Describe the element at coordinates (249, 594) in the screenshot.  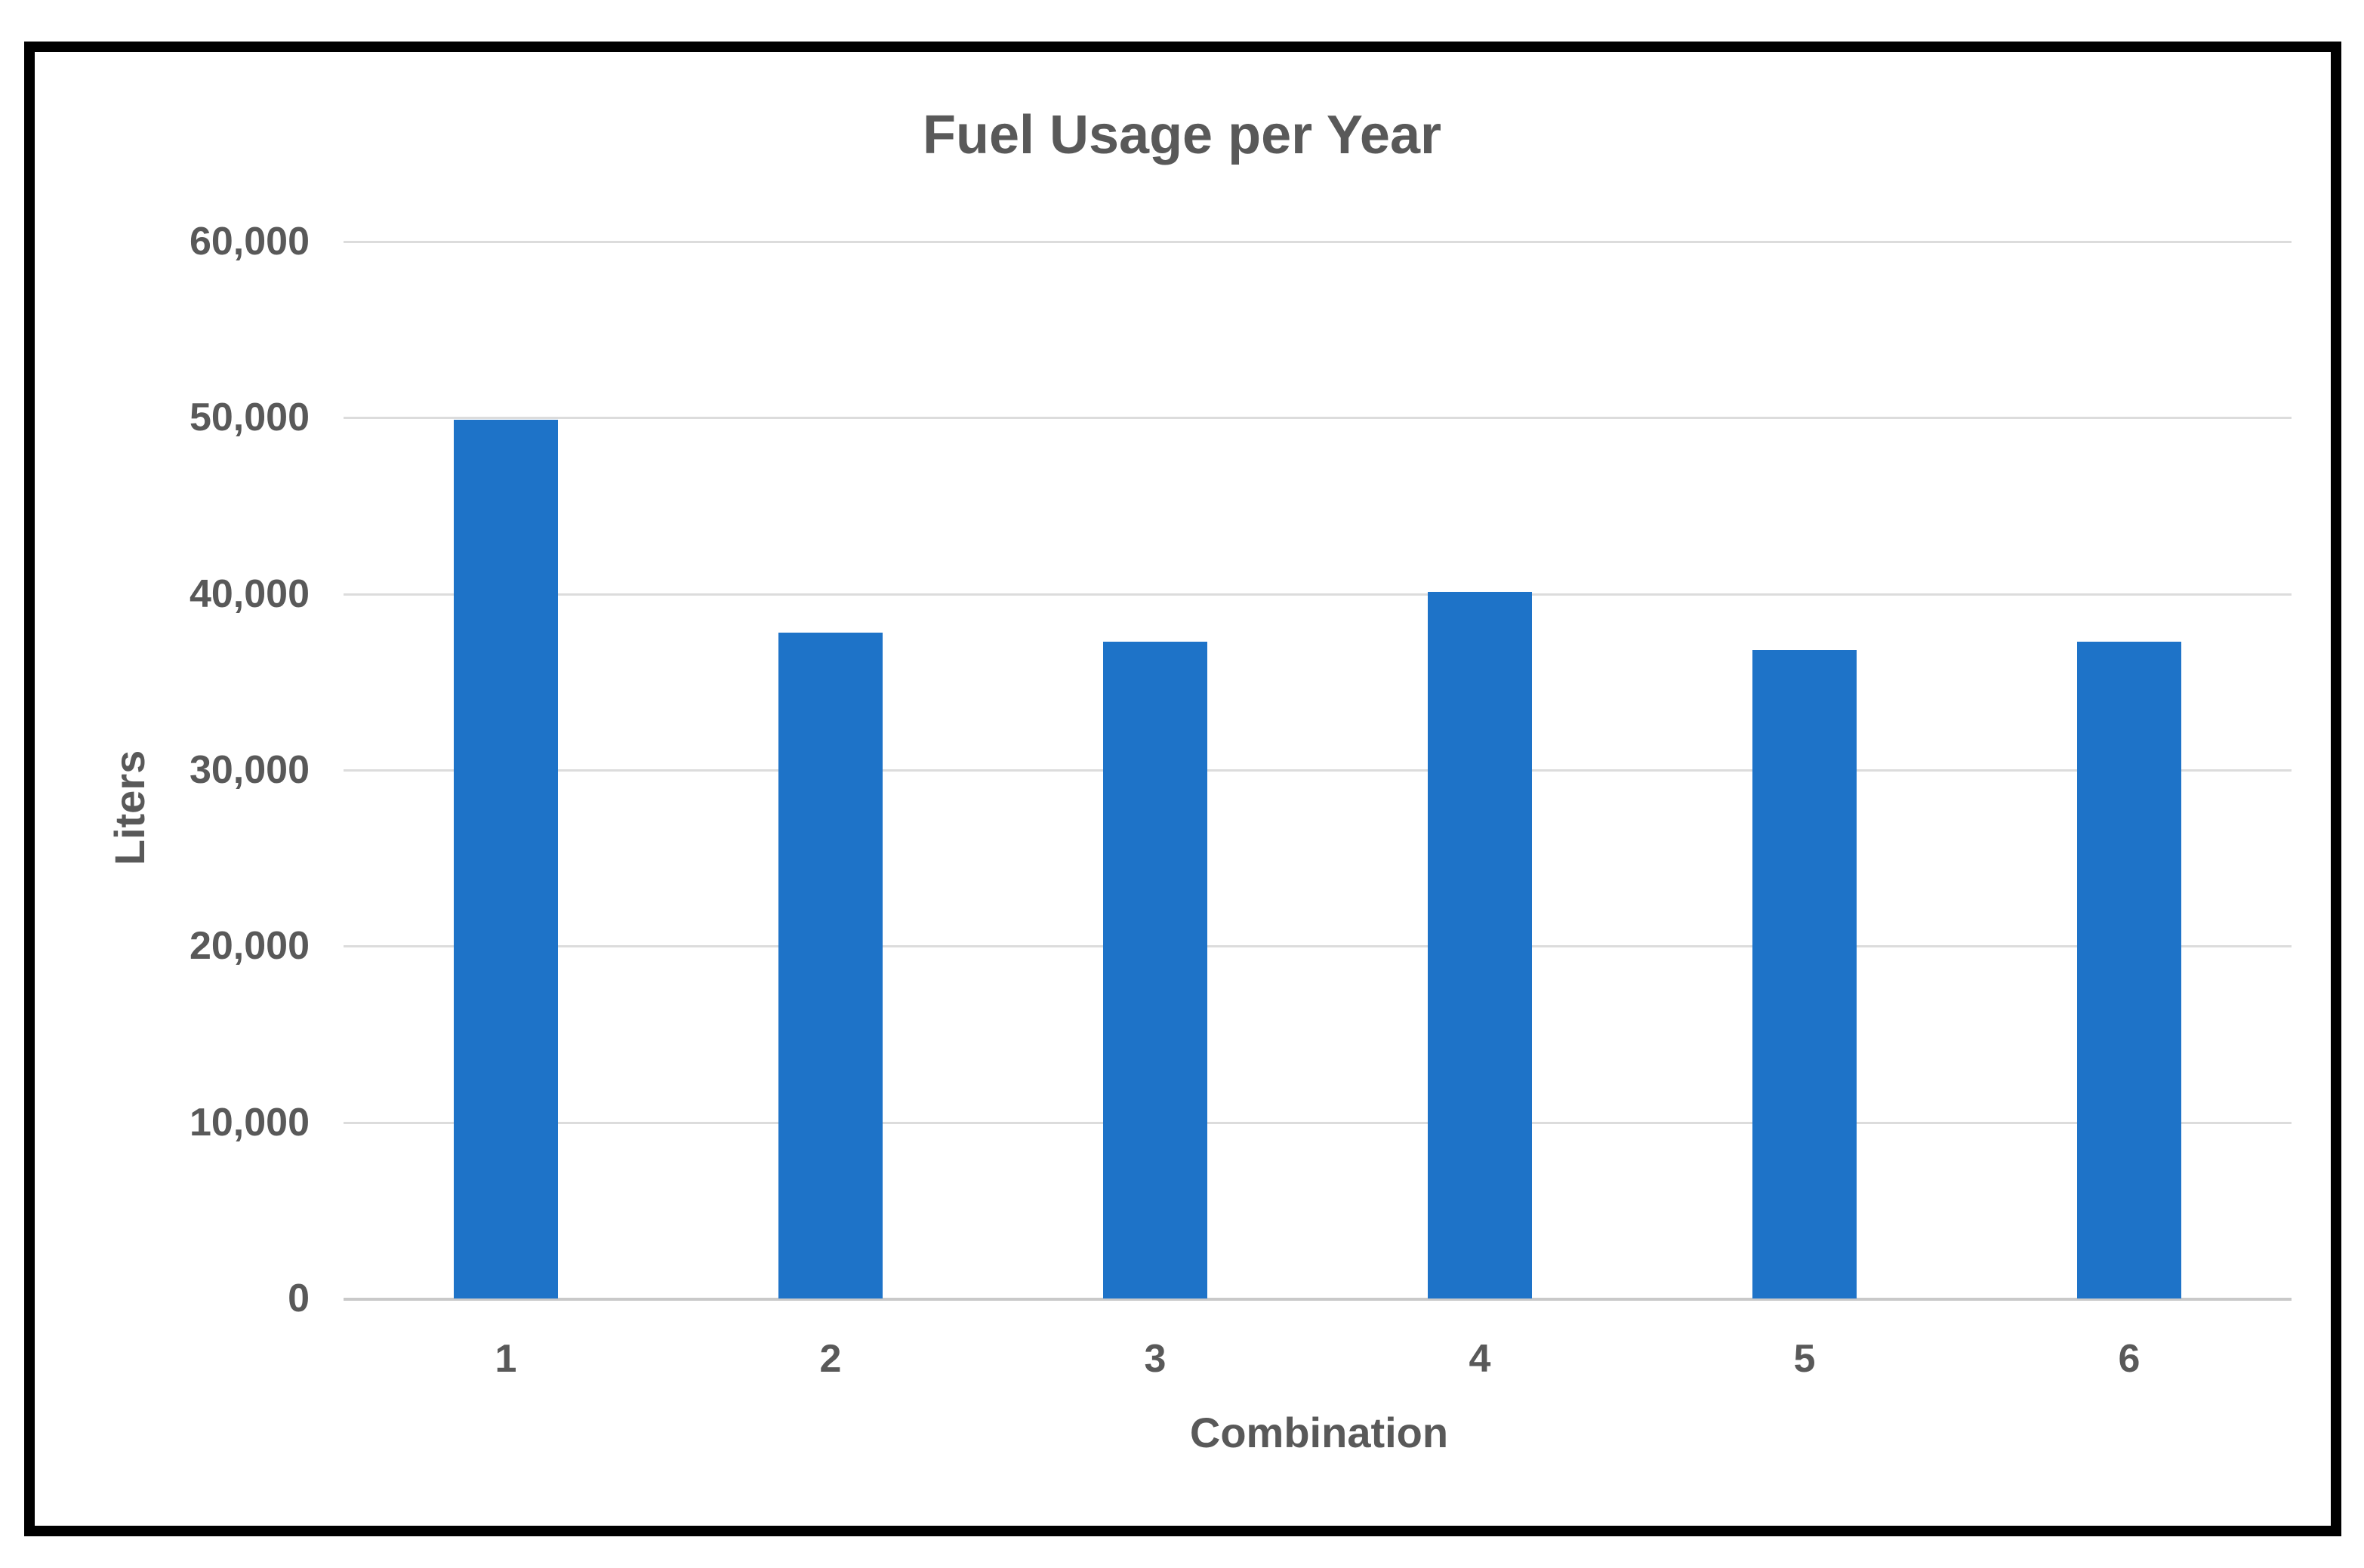
I see `y-tick-label-40000: 40,000` at that location.